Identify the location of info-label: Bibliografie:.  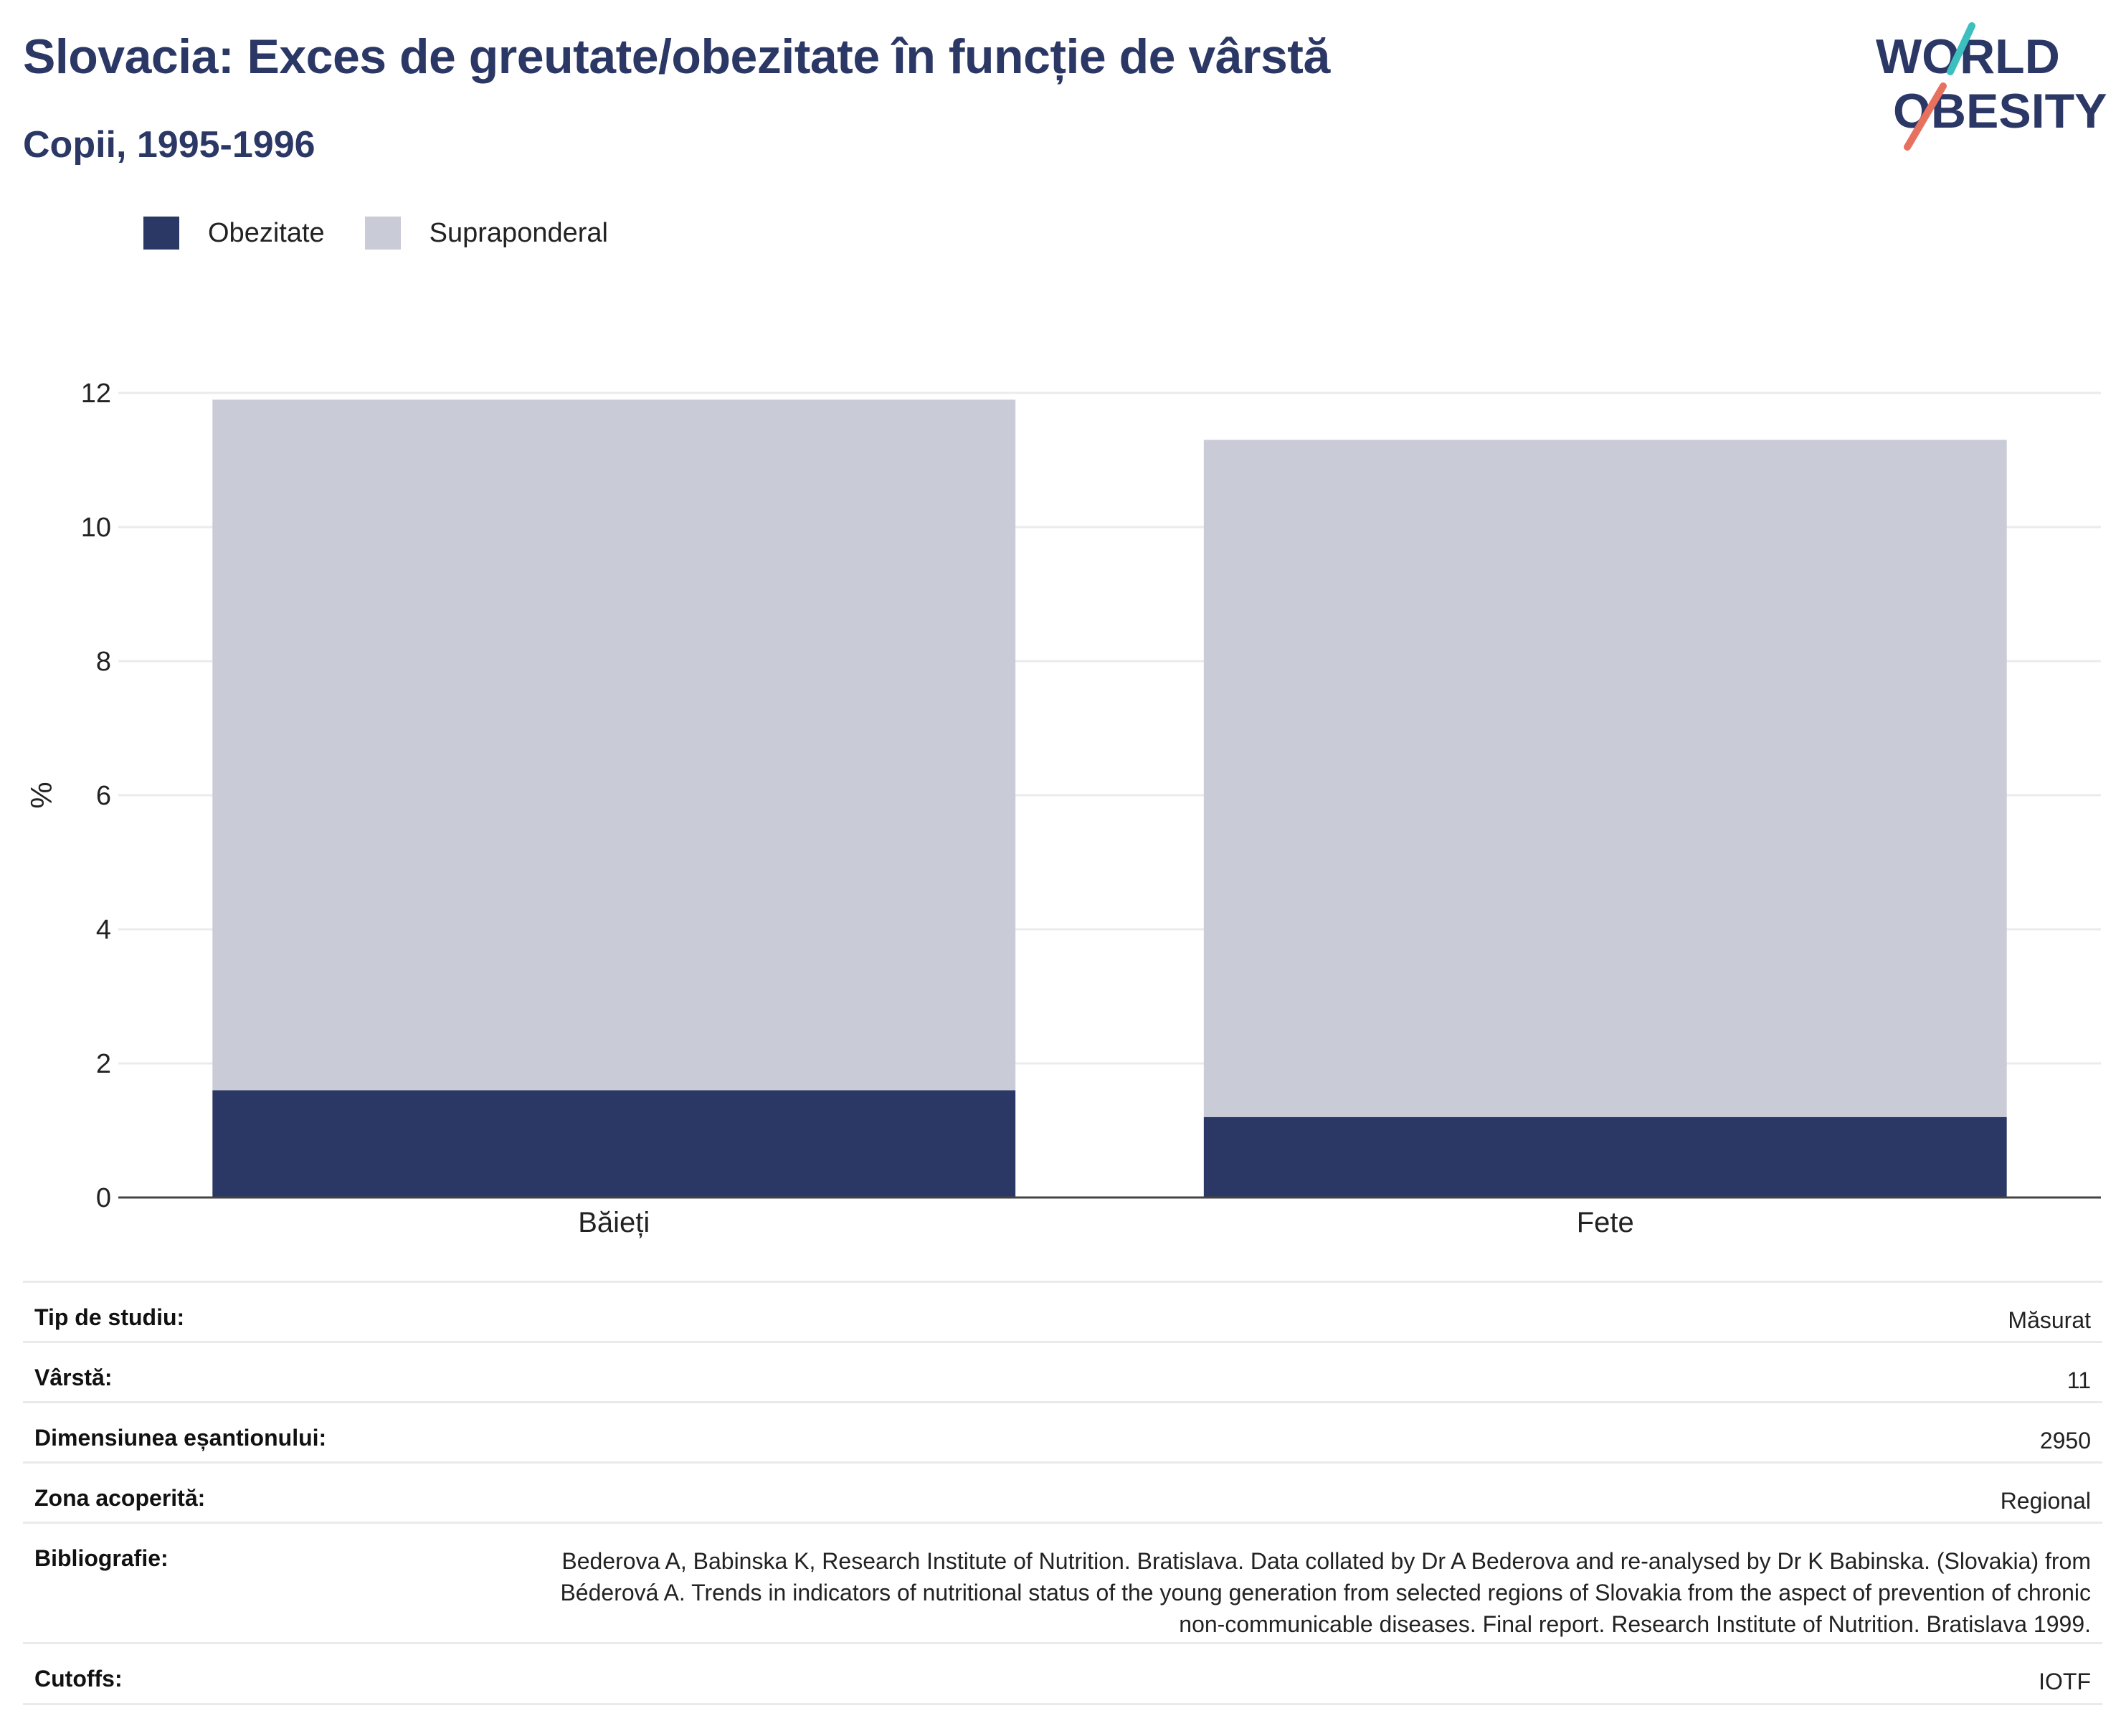
(101, 1558).